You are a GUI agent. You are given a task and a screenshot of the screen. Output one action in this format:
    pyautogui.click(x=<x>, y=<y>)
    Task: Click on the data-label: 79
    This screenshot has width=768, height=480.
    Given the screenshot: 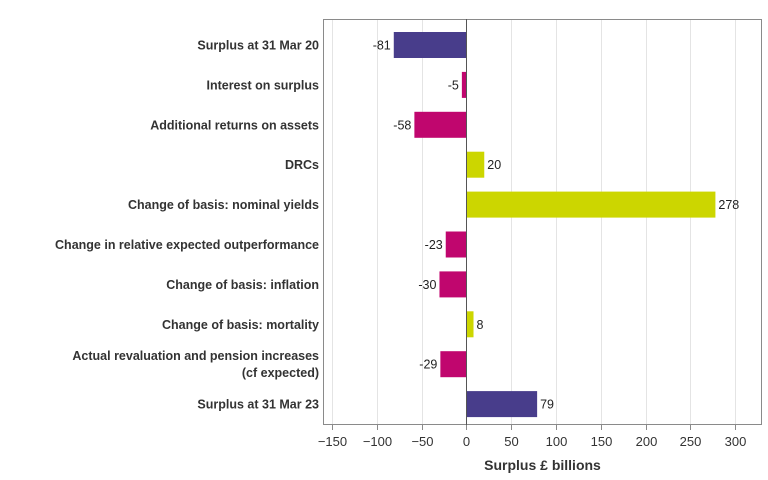 What is the action you would take?
    pyautogui.click(x=547, y=405)
    